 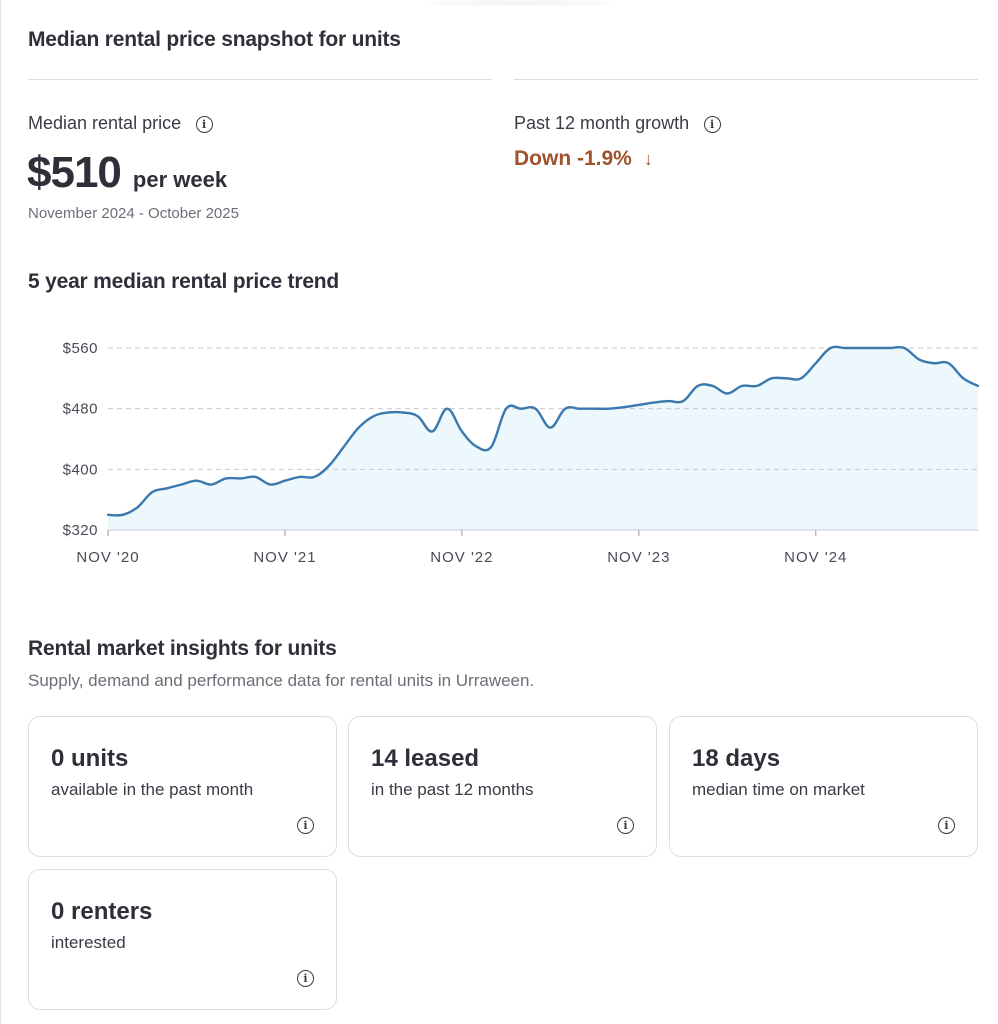 What do you see at coordinates (520, 3) in the screenshot?
I see `top-shadow` at bounding box center [520, 3].